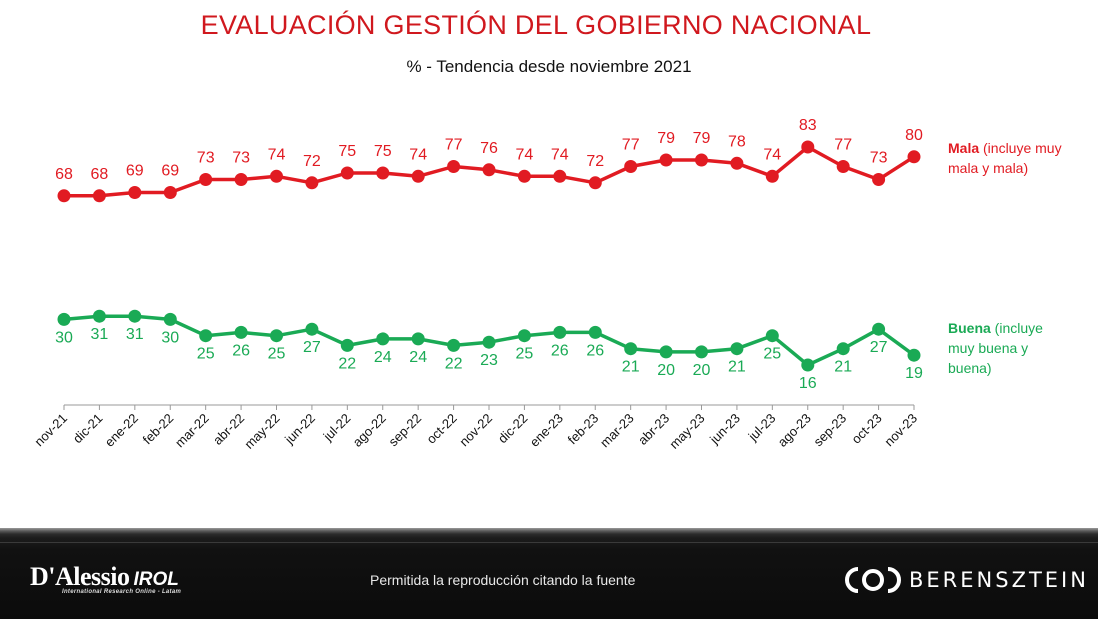  What do you see at coordinates (914, 373) in the screenshot?
I see `data-label-buena: 19` at bounding box center [914, 373].